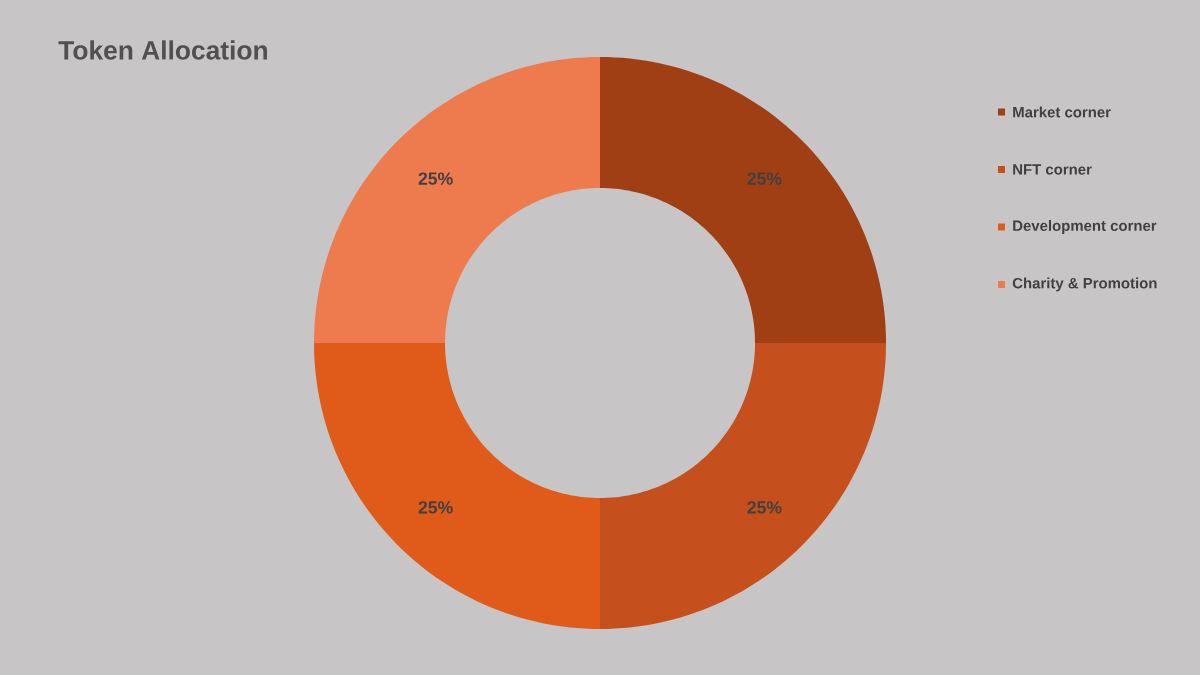 The width and height of the screenshot is (1200, 675). Describe the element at coordinates (1085, 227) in the screenshot. I see `legend-label: Development corner` at that location.